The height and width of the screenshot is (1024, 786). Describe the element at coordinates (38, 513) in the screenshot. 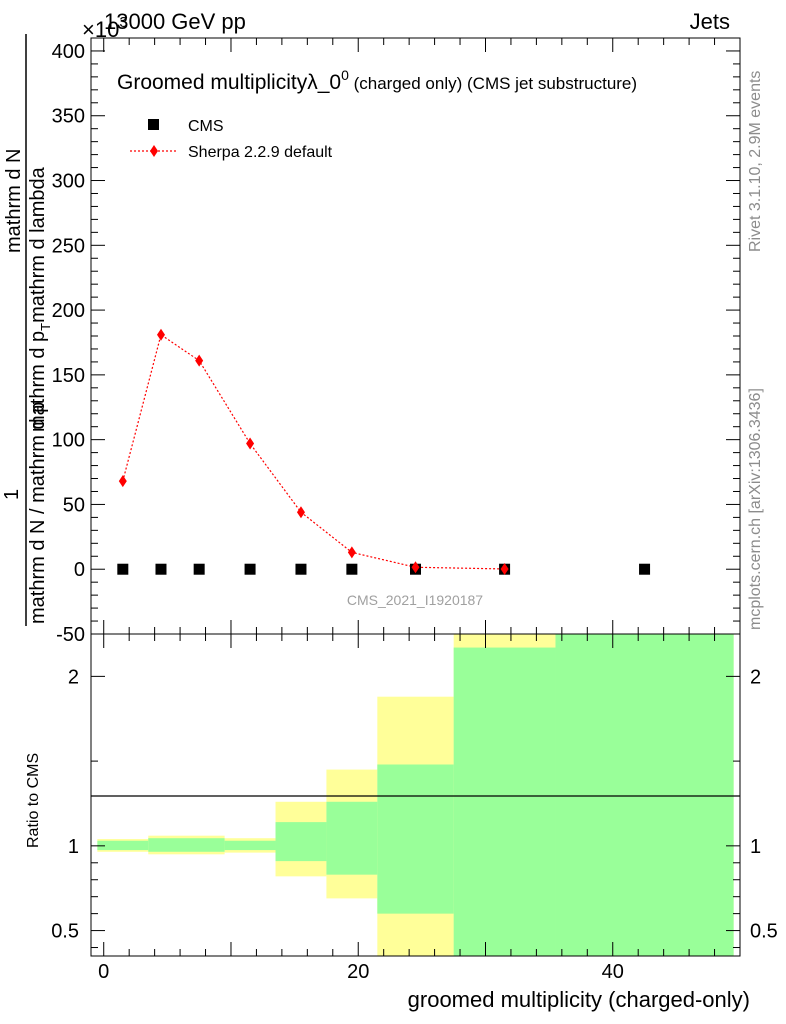

I see `ylabel-numerator-left: mathrm d N / mathrm d p` at that location.